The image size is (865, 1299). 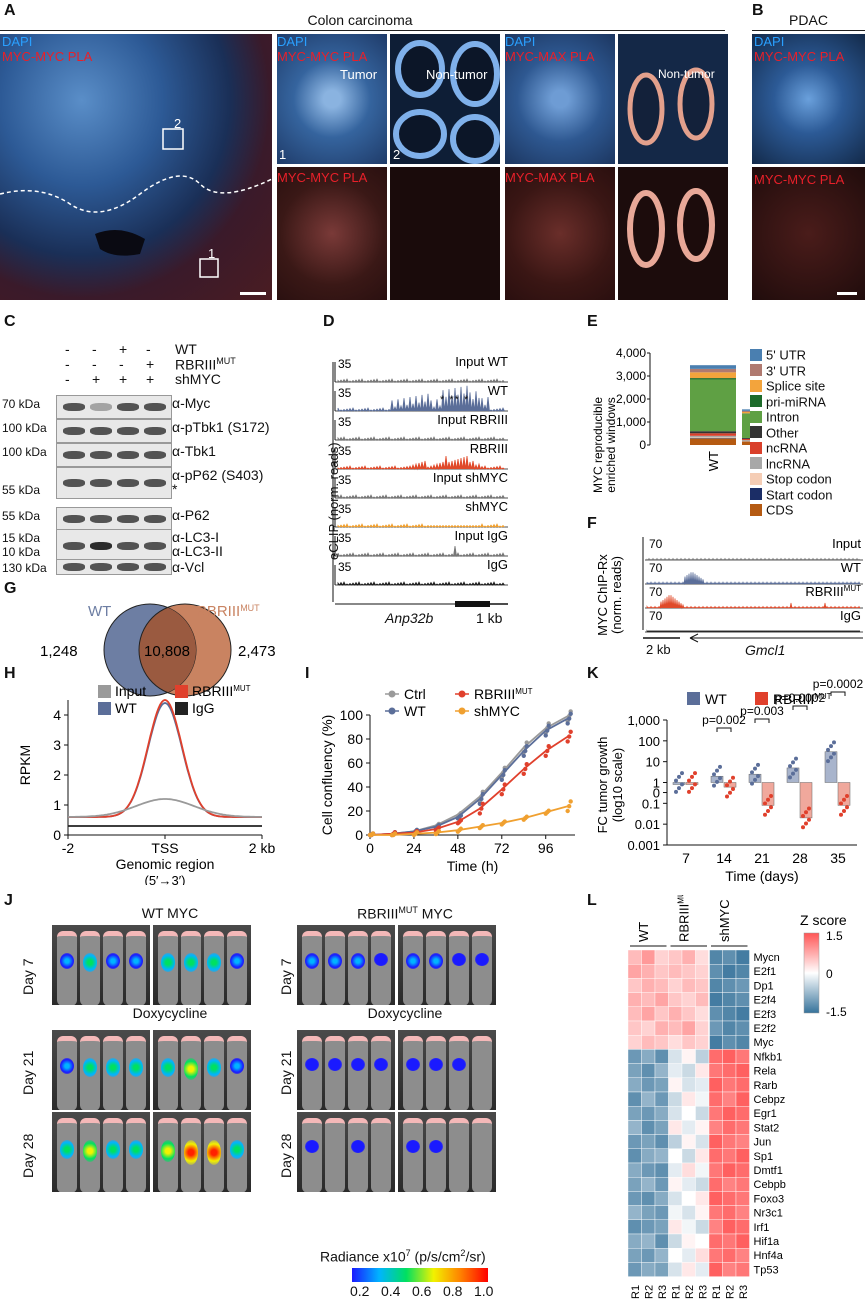 What do you see at coordinates (10, 673) in the screenshot?
I see `panel-label-h: H` at bounding box center [10, 673].